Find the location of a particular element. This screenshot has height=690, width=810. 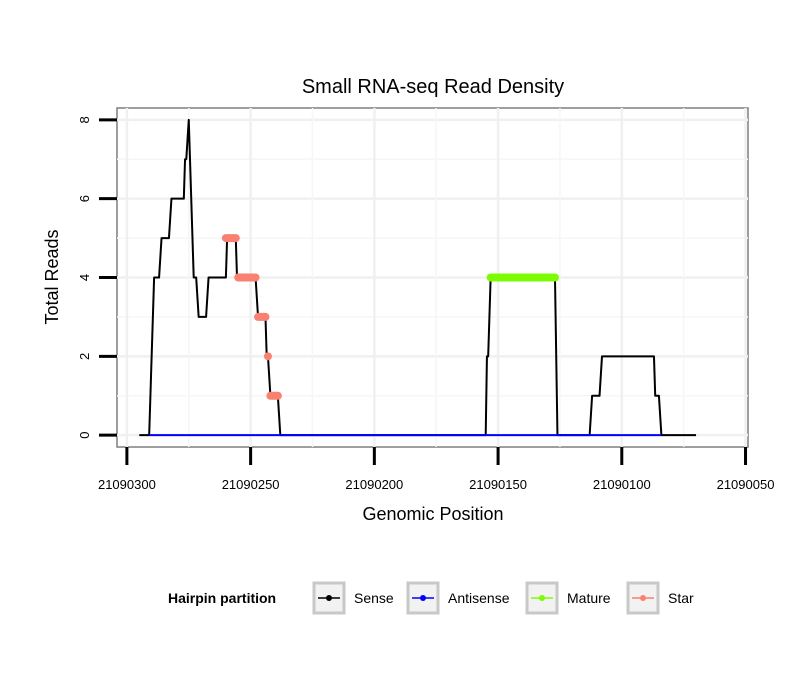

x-tick-label-0: 21090300 is located at coordinates (127, 484).